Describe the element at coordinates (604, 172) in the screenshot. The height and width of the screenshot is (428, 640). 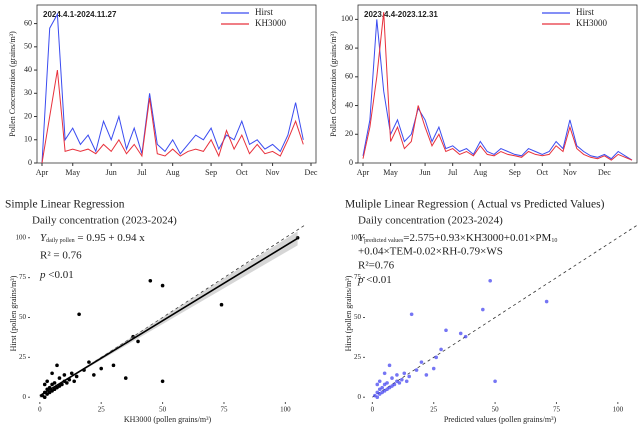
I see `x-tick-label: Dec` at that location.